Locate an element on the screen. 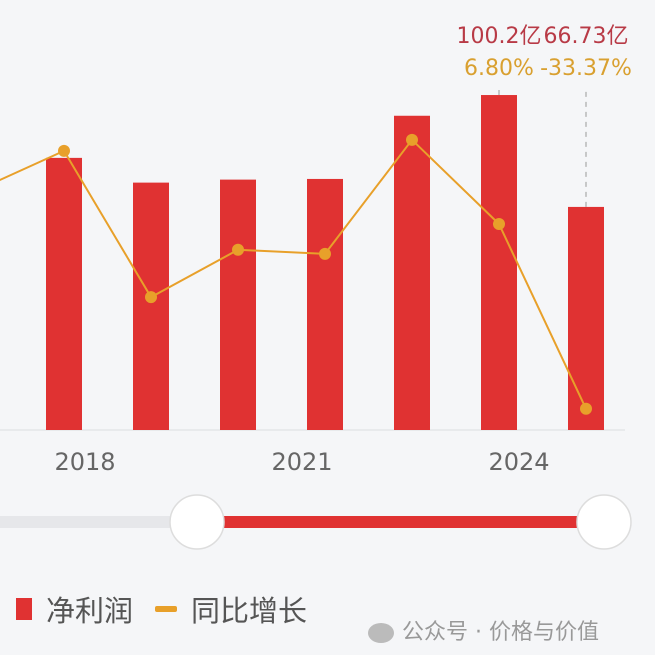 The width and height of the screenshot is (655, 655). legend-growth: 同比增长 is located at coordinates (231, 609).